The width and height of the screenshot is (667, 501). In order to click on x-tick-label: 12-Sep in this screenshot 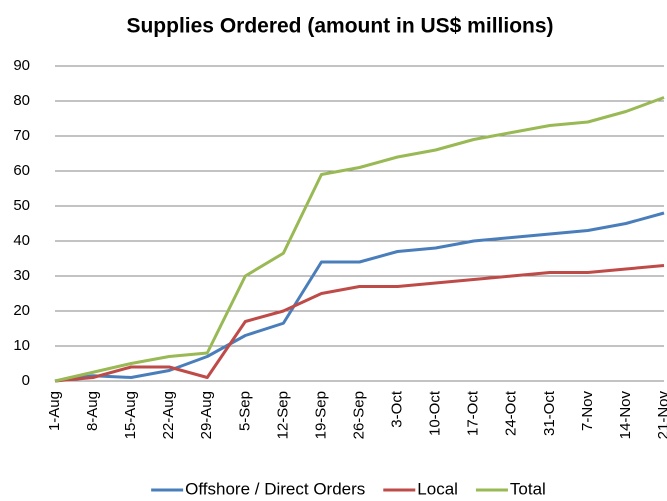, I will do `click(282, 415)`.